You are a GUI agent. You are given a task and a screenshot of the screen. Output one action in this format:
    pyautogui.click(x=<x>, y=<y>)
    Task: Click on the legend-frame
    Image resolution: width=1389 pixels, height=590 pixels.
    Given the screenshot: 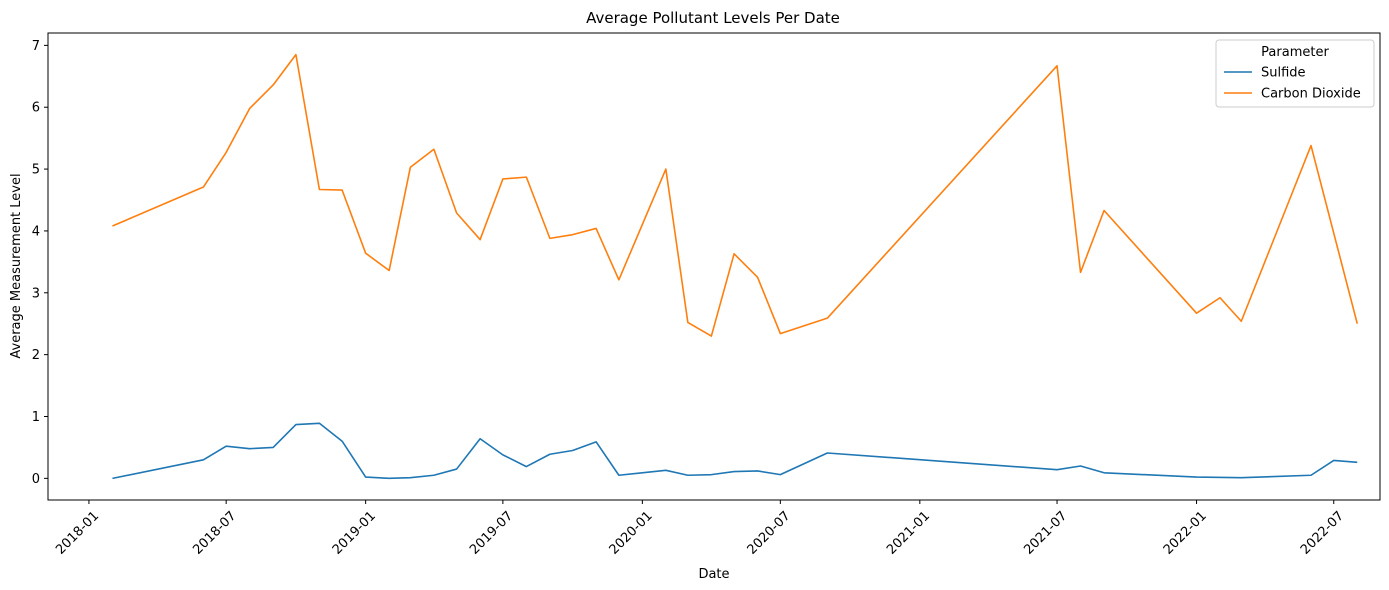 What is the action you would take?
    pyautogui.click(x=1295, y=73)
    